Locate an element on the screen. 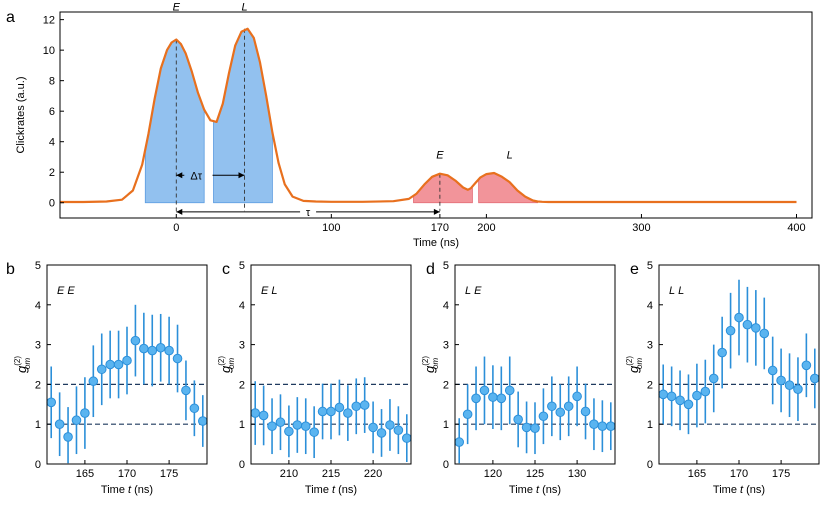 This screenshot has height=517, width=830. panel-c-x-tick-label-210: 210 is located at coordinates (289, 474).